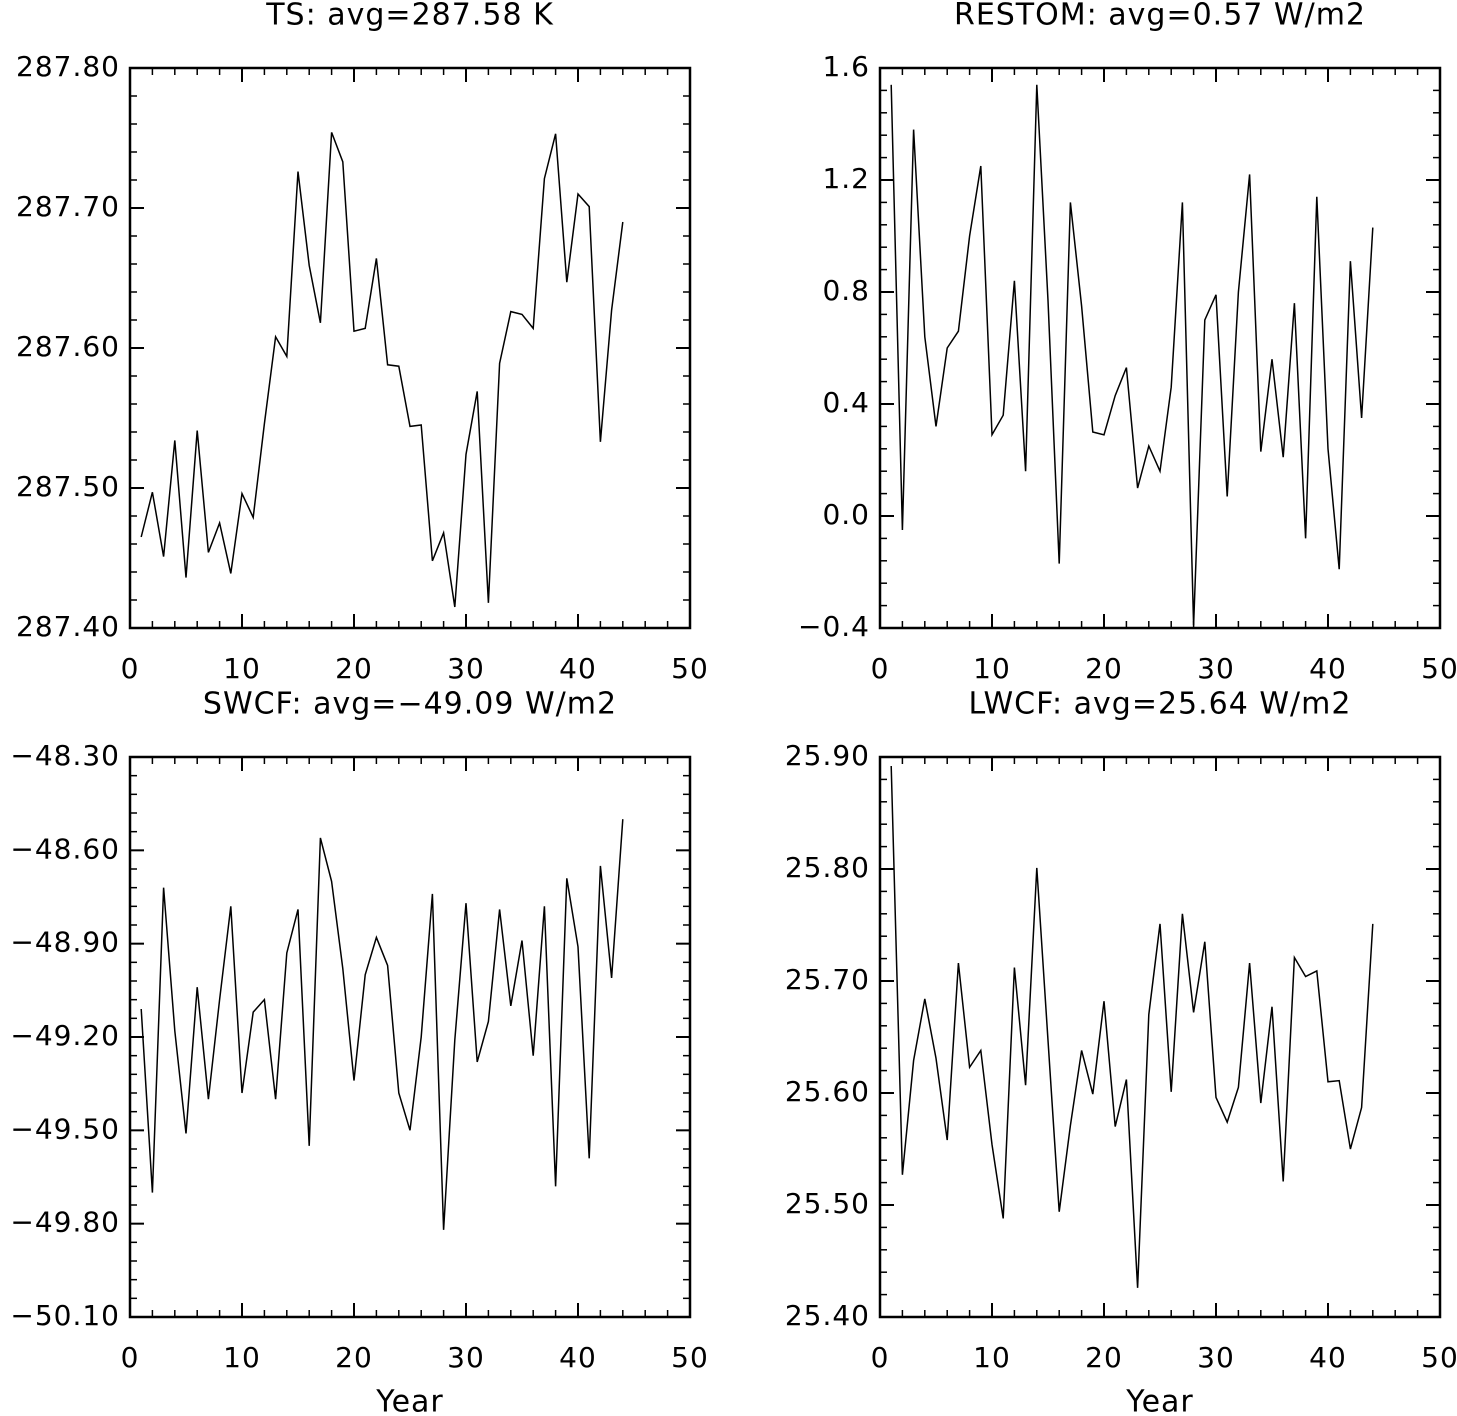 The image size is (1457, 1416). What do you see at coordinates (410, 704) in the screenshot?
I see `chart-title: SWCF: avg=−49.09 W/m2` at bounding box center [410, 704].